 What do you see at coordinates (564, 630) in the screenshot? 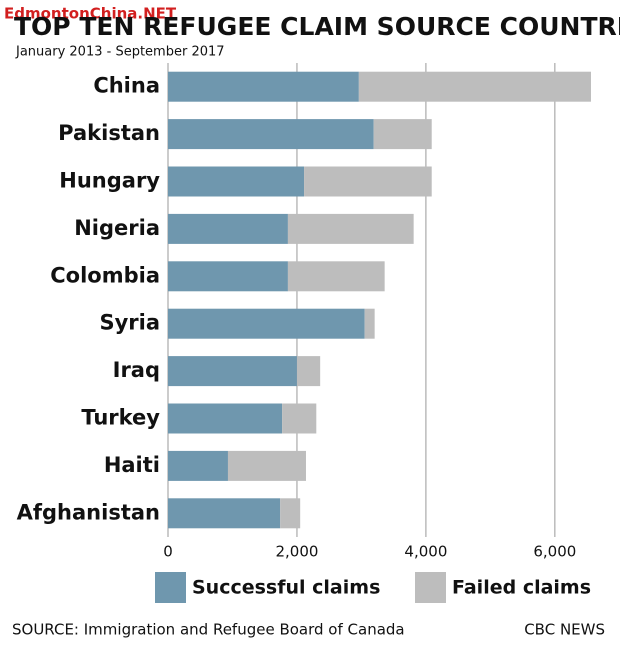
I see `credit: CBC NEWS` at bounding box center [564, 630].